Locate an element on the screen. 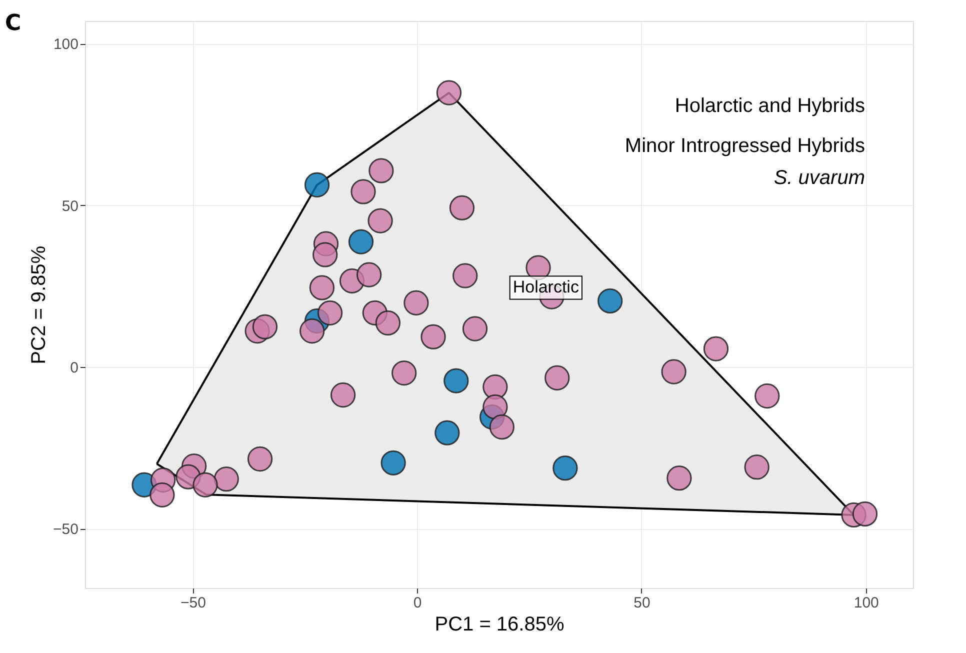 Image resolution: width=966 pixels, height=653 pixels. y-tick-label: 100 is located at coordinates (65, 45).